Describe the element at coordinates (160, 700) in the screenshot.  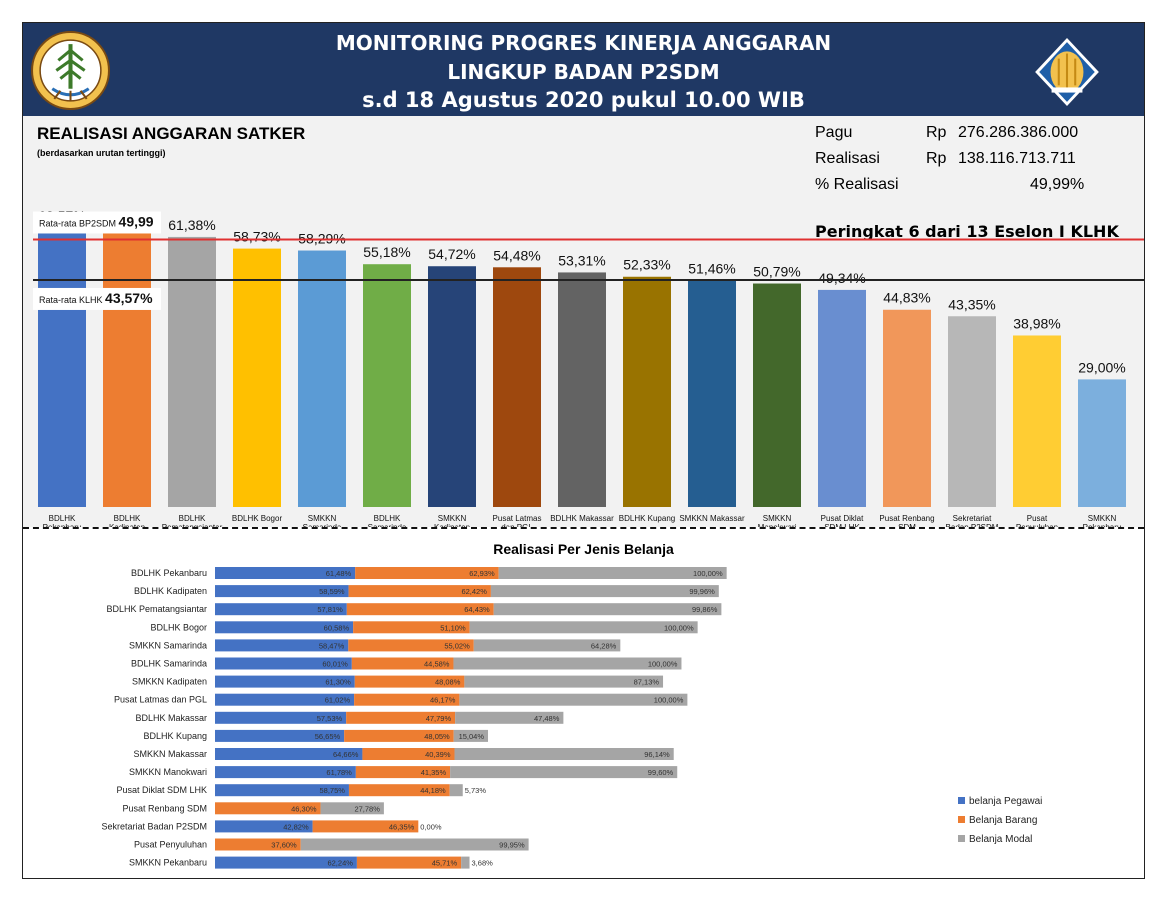
I see `row-label-8: Pusat Latmas dan PGL` at that location.